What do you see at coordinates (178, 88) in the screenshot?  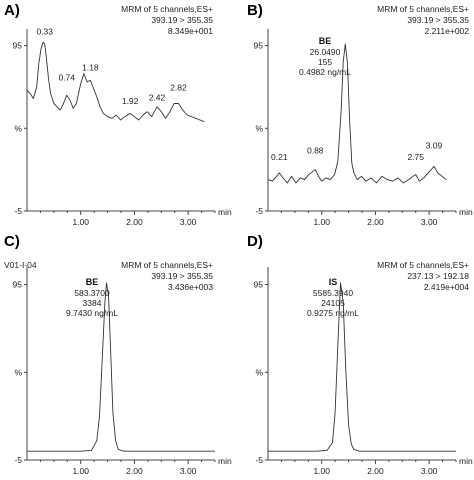 I see `peak-time-label: 2.82` at bounding box center [178, 88].